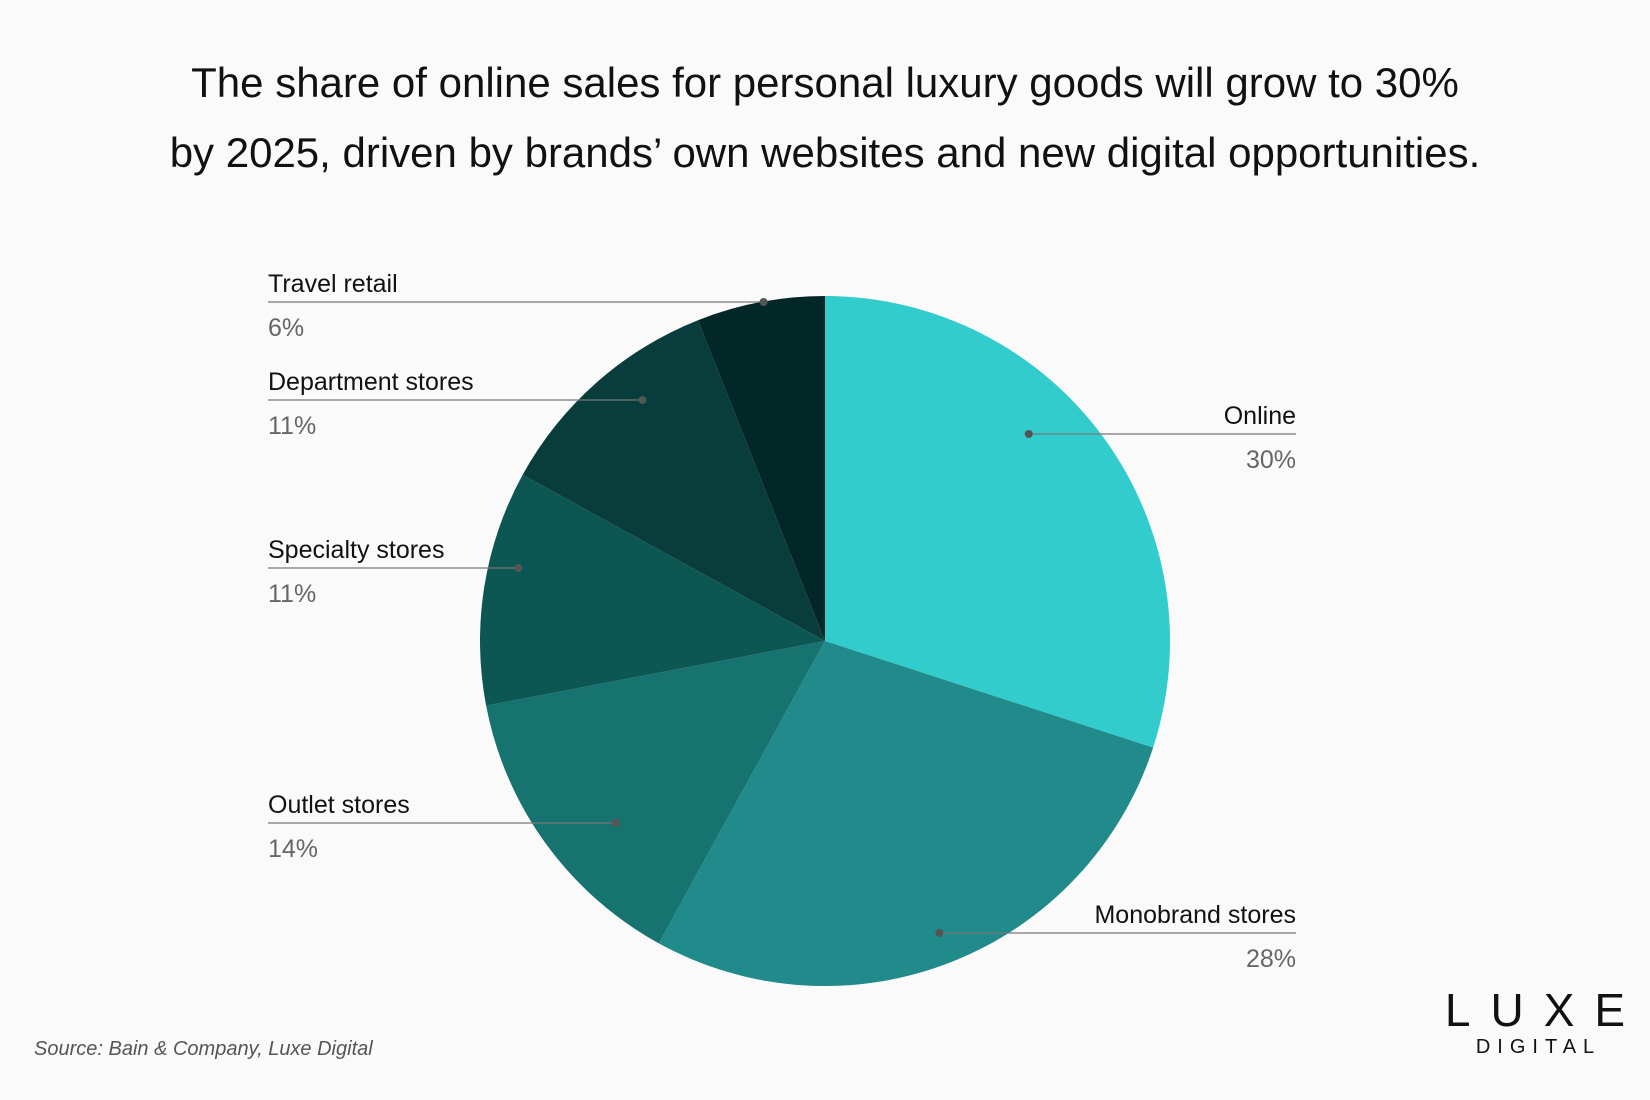 The width and height of the screenshot is (1650, 1100). Describe the element at coordinates (293, 849) in the screenshot. I see `slice-label-value: 14%` at that location.